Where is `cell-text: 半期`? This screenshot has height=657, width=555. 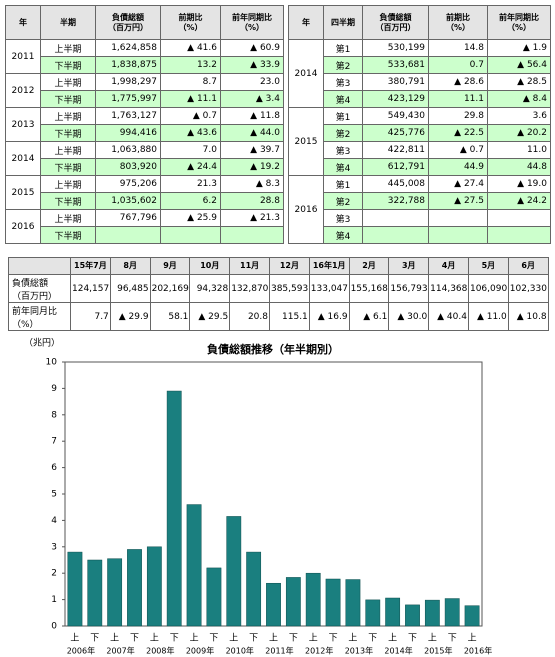
cell-text: 半期 is located at coordinates (68, 22).